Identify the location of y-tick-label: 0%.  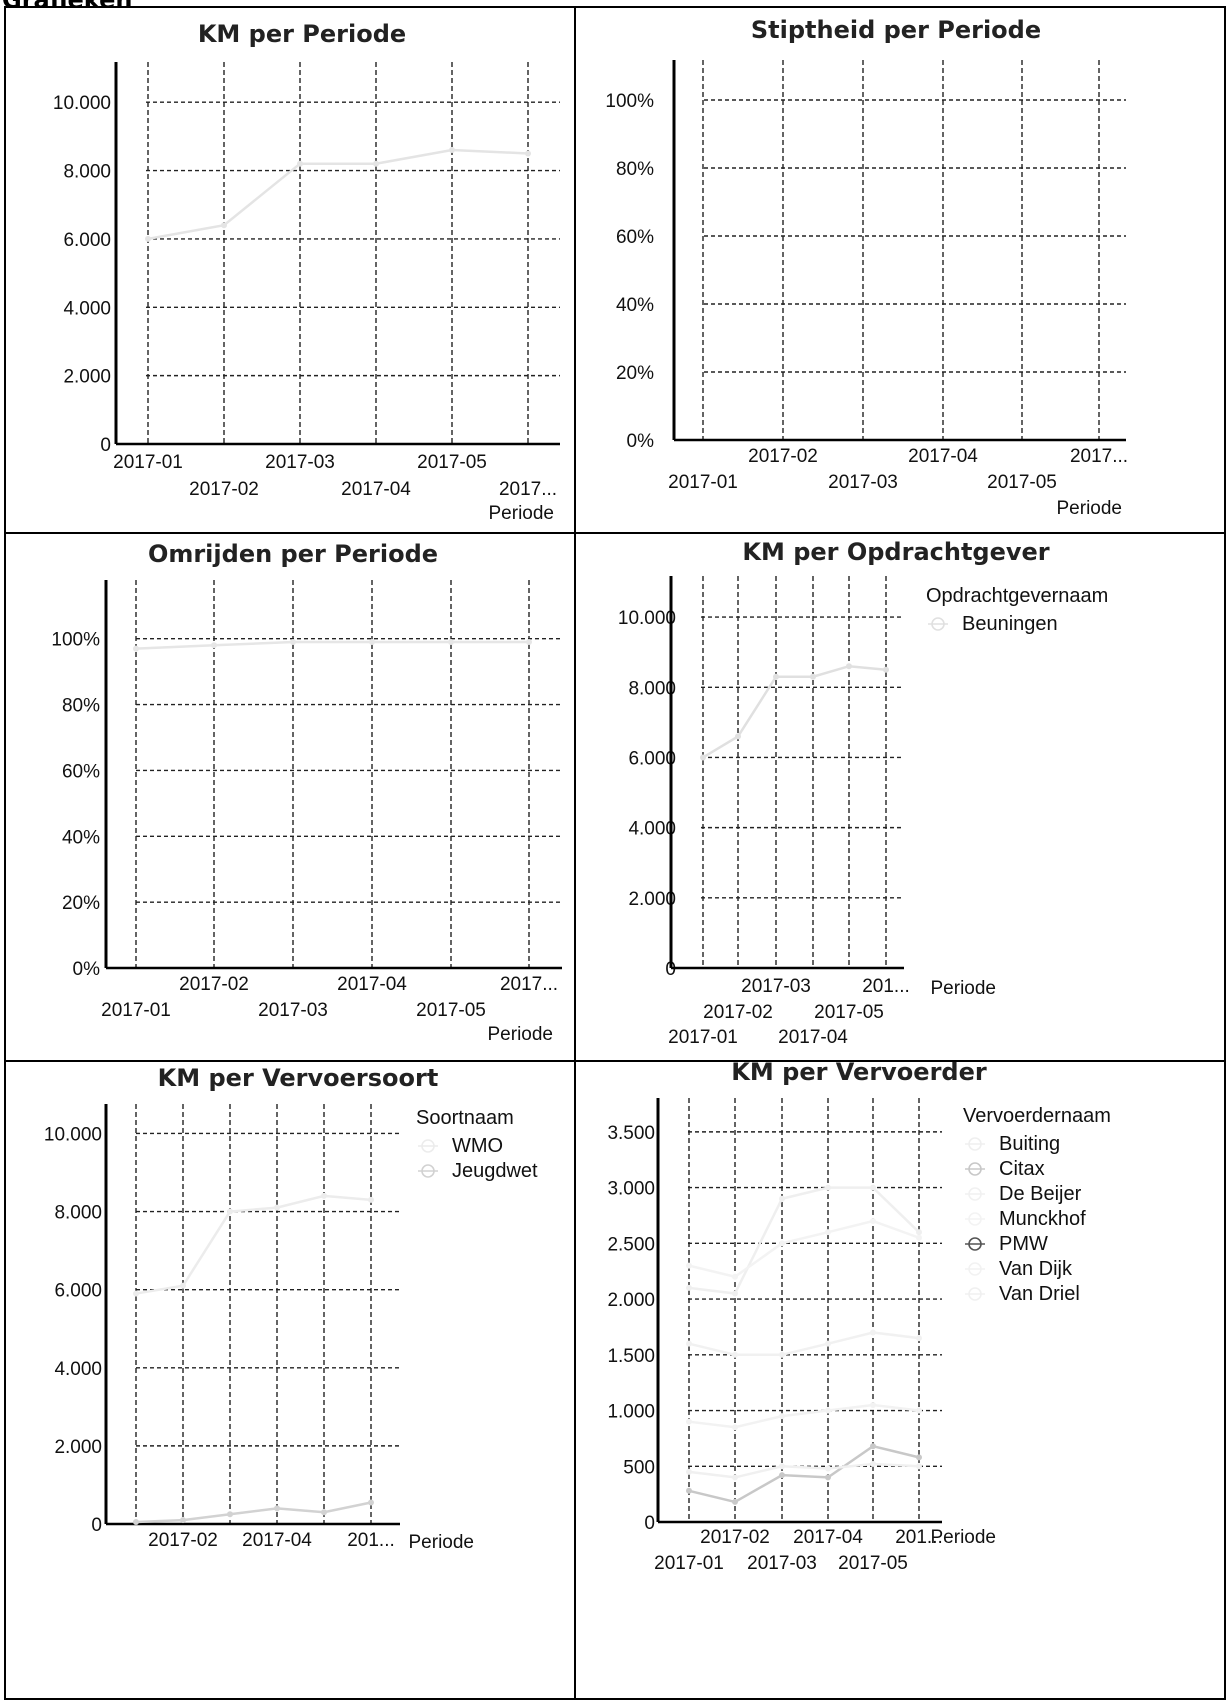
(87, 969).